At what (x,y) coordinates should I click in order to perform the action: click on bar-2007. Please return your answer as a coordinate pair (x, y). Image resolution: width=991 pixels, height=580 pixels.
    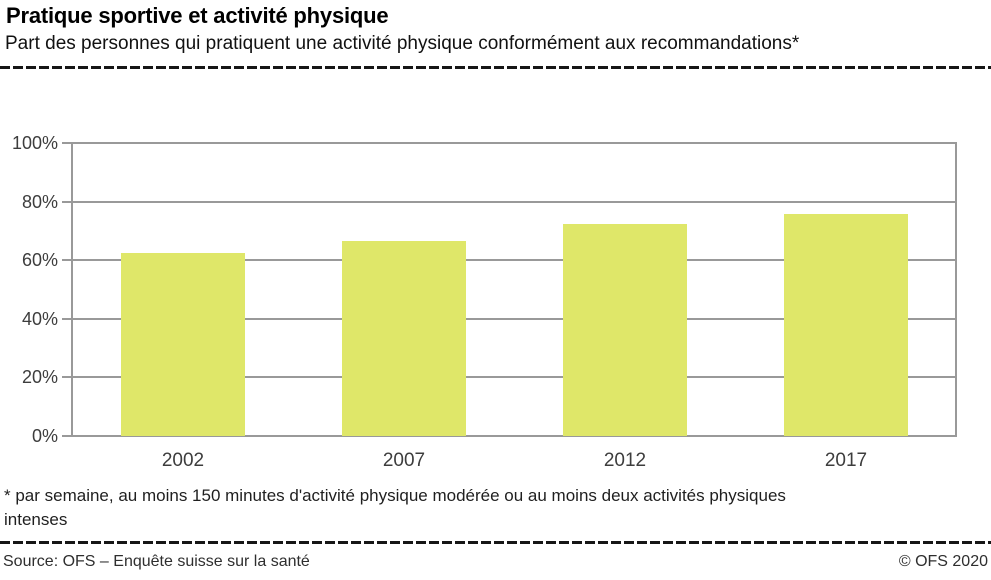
    Looking at the image, I should click on (404, 338).